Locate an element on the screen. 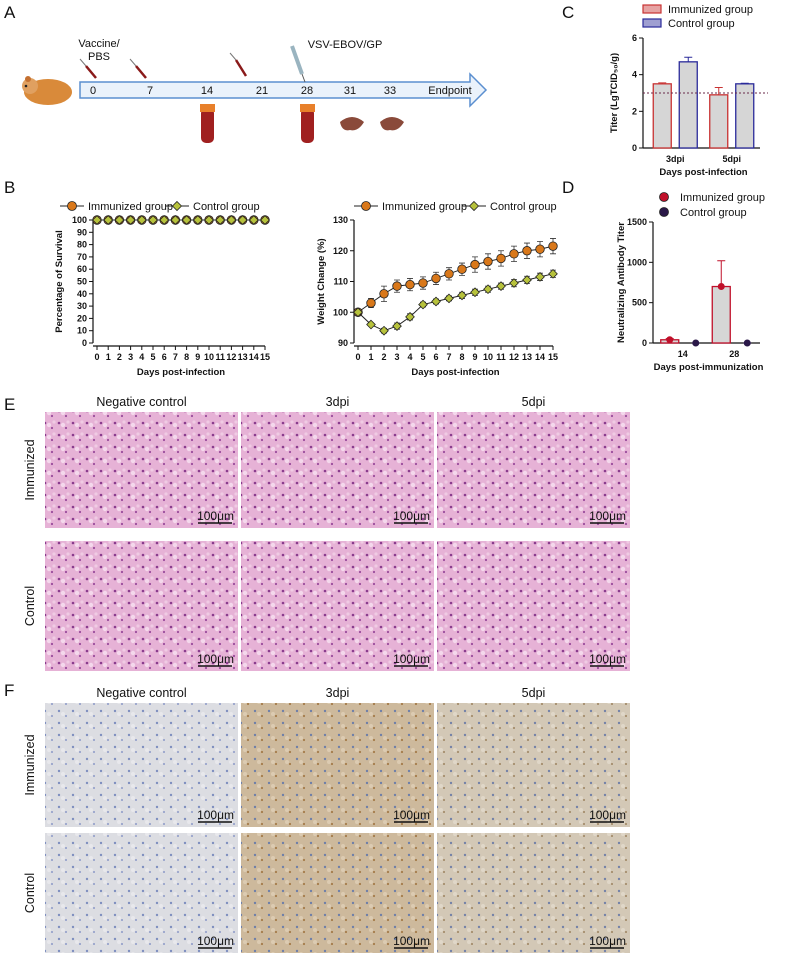 The width and height of the screenshot is (787, 961). endpoint-label: Endpoint is located at coordinates (449, 91).